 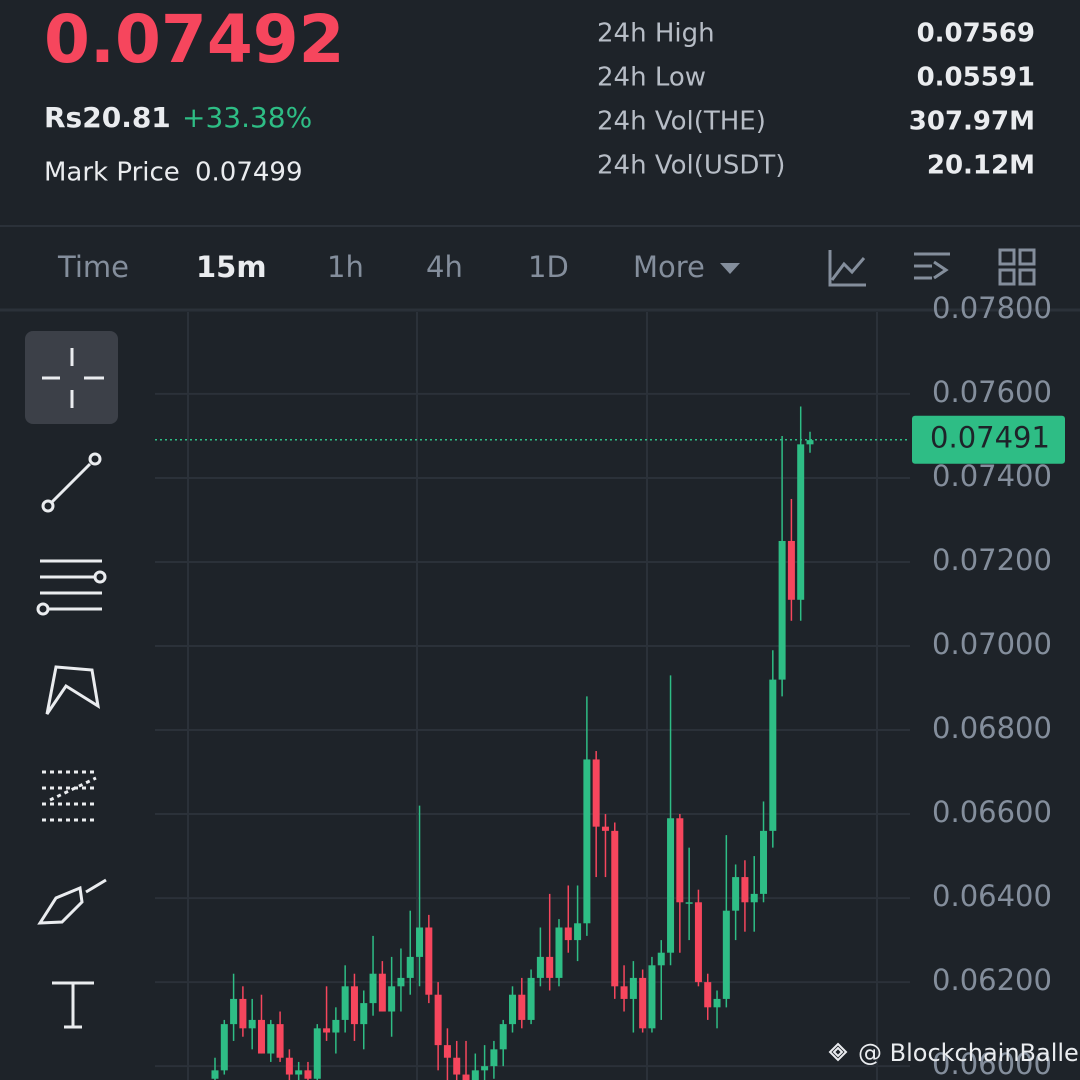 What do you see at coordinates (669, 267) in the screenshot?
I see `interval-tab: More` at bounding box center [669, 267].